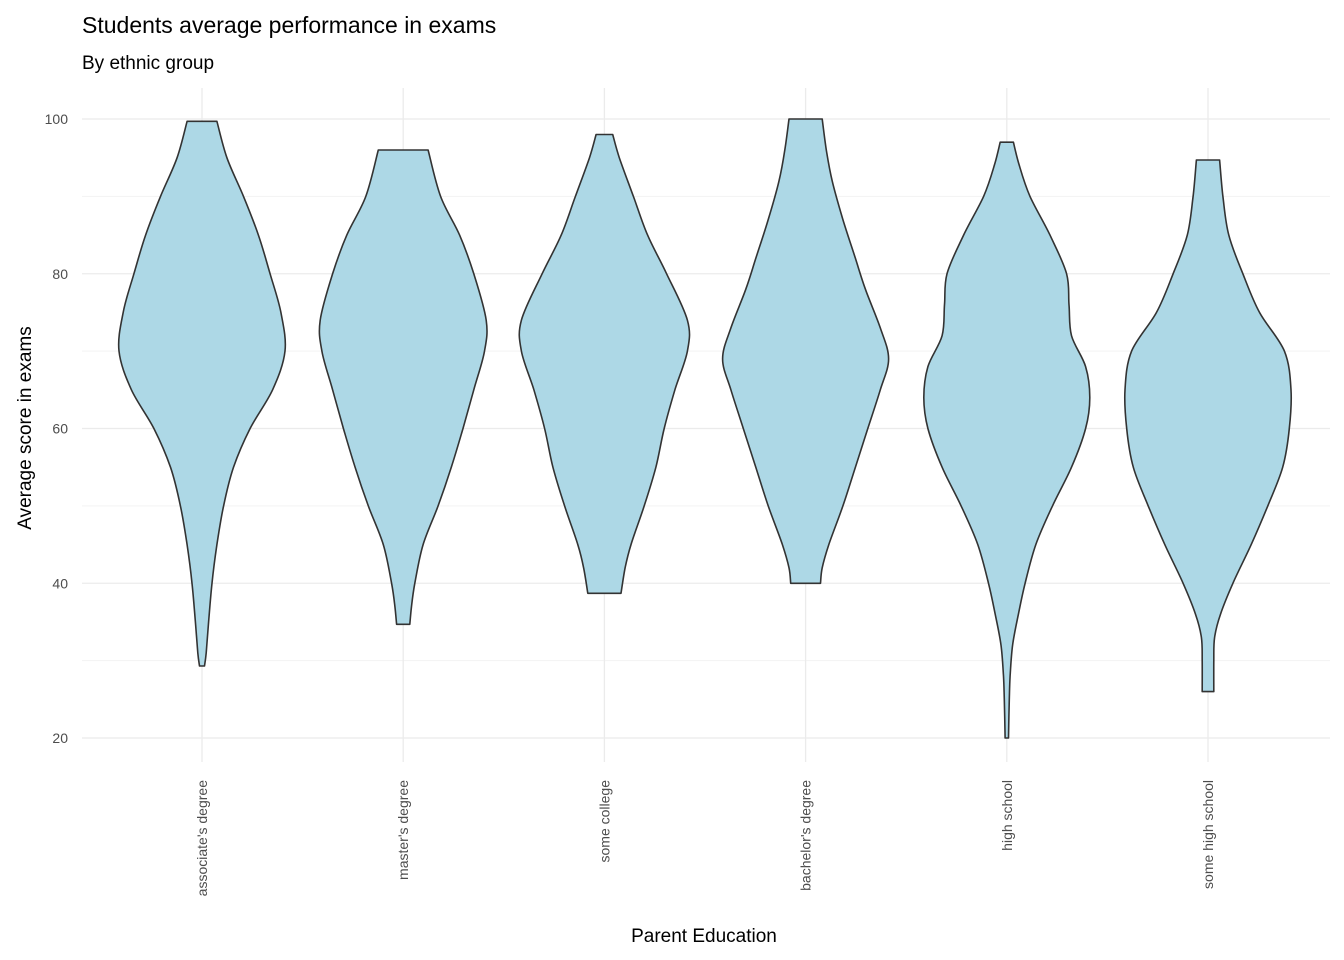 The width and height of the screenshot is (1344, 960). I want to click on x-tick-label: high school, so click(1007, 815).